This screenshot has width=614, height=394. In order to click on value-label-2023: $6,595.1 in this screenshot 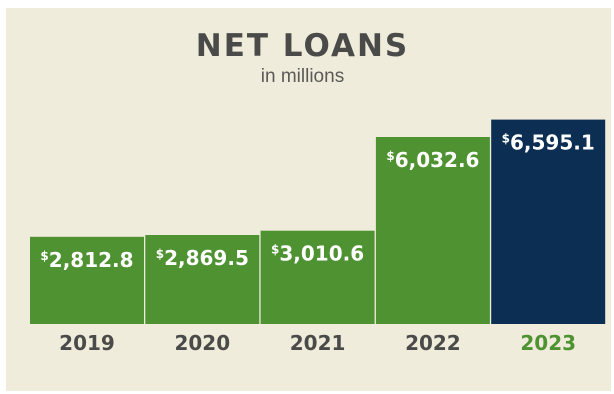, I will do `click(548, 143)`.